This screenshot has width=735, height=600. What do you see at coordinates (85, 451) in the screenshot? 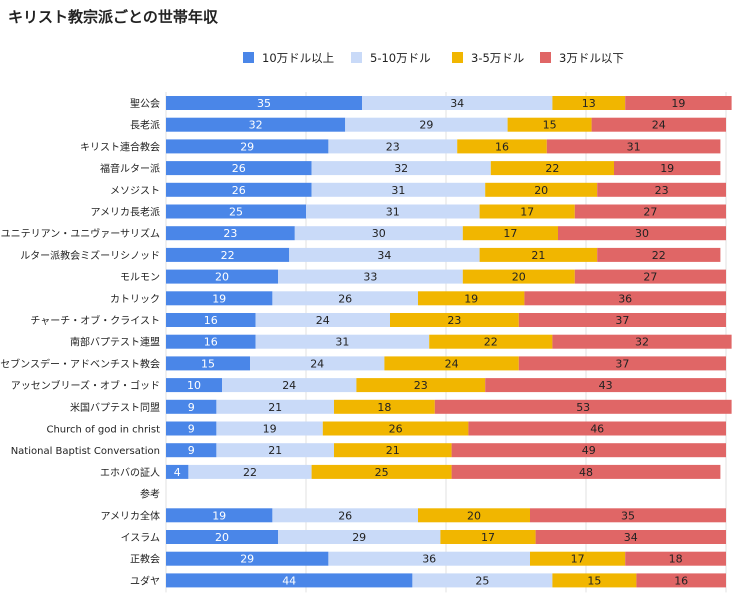
I see `category-label: National Baptist Conversation` at bounding box center [85, 451].